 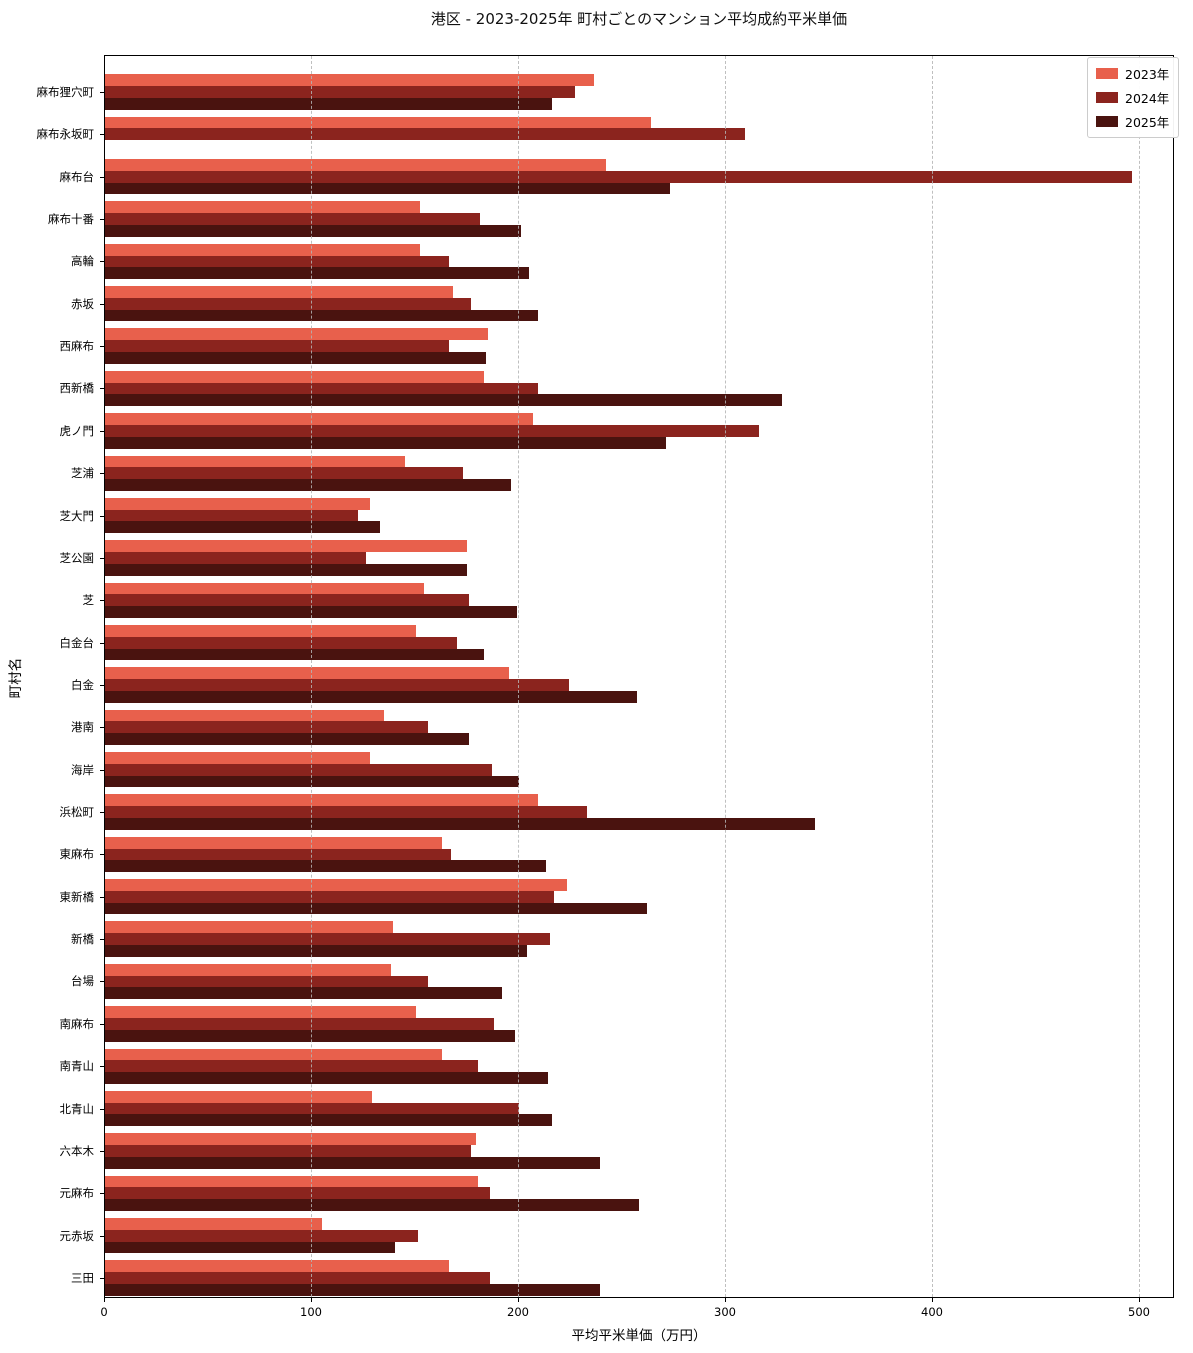 I want to click on bar-2024年-芝, so click(x=287, y=600).